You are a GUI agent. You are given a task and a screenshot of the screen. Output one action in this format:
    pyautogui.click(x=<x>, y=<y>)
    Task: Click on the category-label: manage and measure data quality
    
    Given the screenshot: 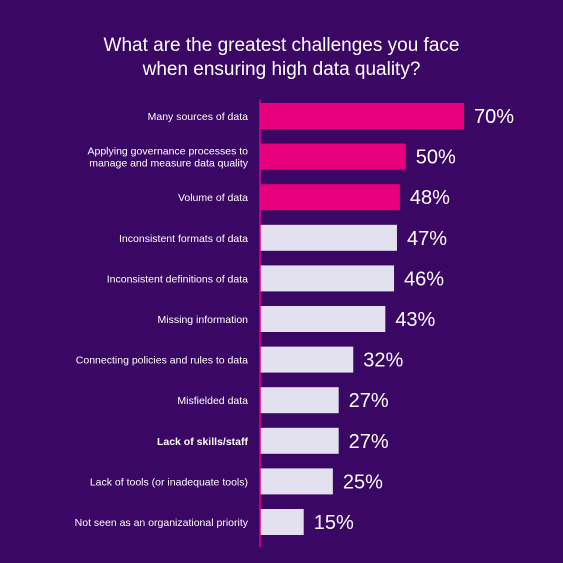 What is the action you would take?
    pyautogui.click(x=169, y=164)
    